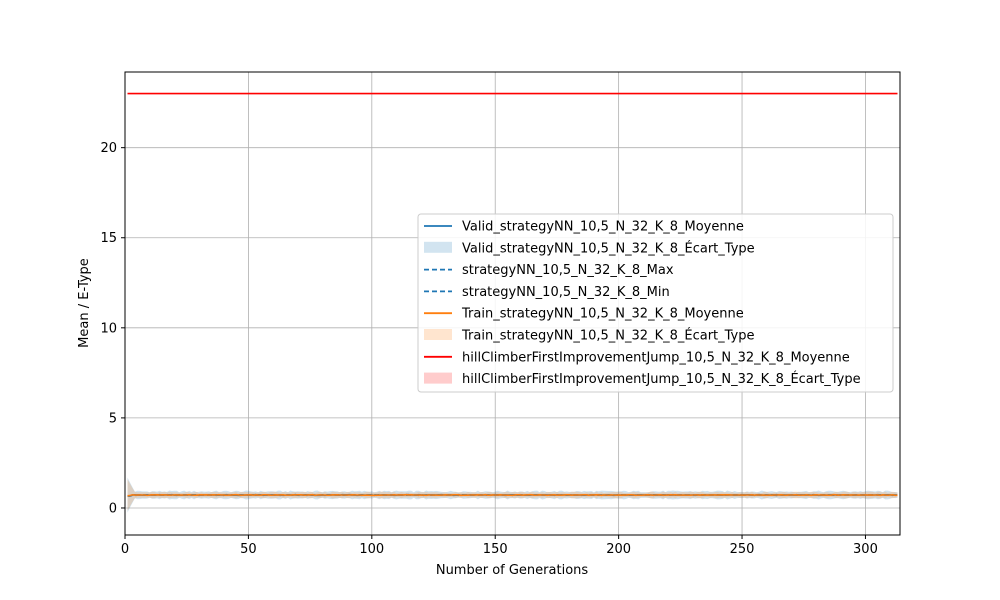  What do you see at coordinates (618, 549) in the screenshot?
I see `x-tick-label: 200` at bounding box center [618, 549].